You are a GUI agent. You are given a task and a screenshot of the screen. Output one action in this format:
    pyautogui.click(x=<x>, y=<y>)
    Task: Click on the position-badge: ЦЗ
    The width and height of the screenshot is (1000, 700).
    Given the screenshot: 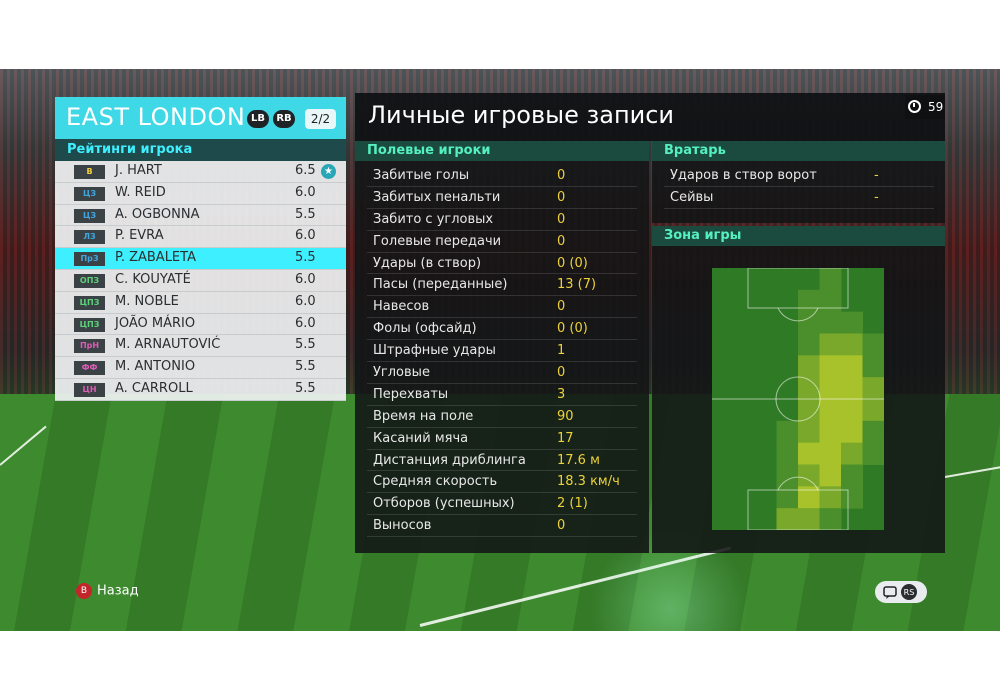 What is the action you would take?
    pyautogui.click(x=89, y=193)
    